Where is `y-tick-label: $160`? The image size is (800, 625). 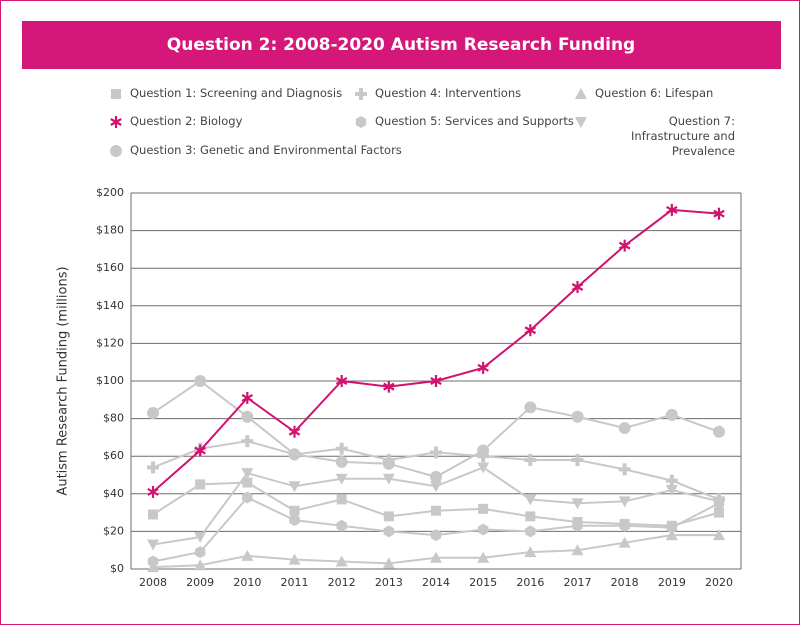
y-tick-label: $160 is located at coordinates (110, 267).